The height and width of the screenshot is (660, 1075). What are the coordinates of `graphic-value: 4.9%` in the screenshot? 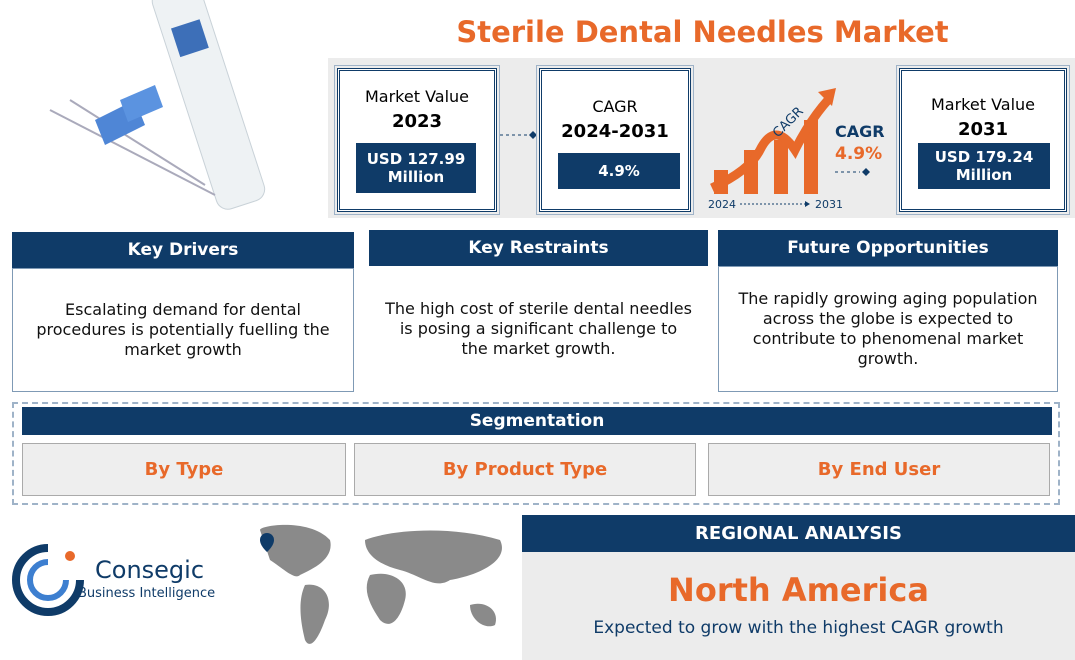 It's located at (859, 154).